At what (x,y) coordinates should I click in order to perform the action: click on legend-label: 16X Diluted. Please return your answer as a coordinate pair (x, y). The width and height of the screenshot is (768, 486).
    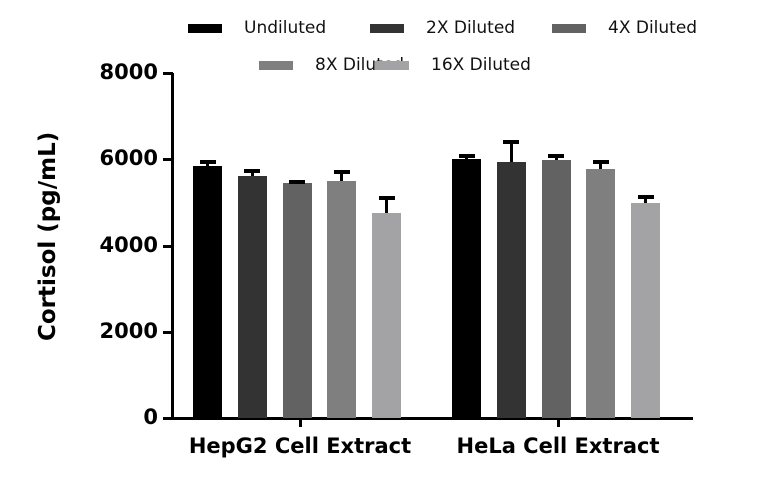
    Looking at the image, I should click on (481, 65).